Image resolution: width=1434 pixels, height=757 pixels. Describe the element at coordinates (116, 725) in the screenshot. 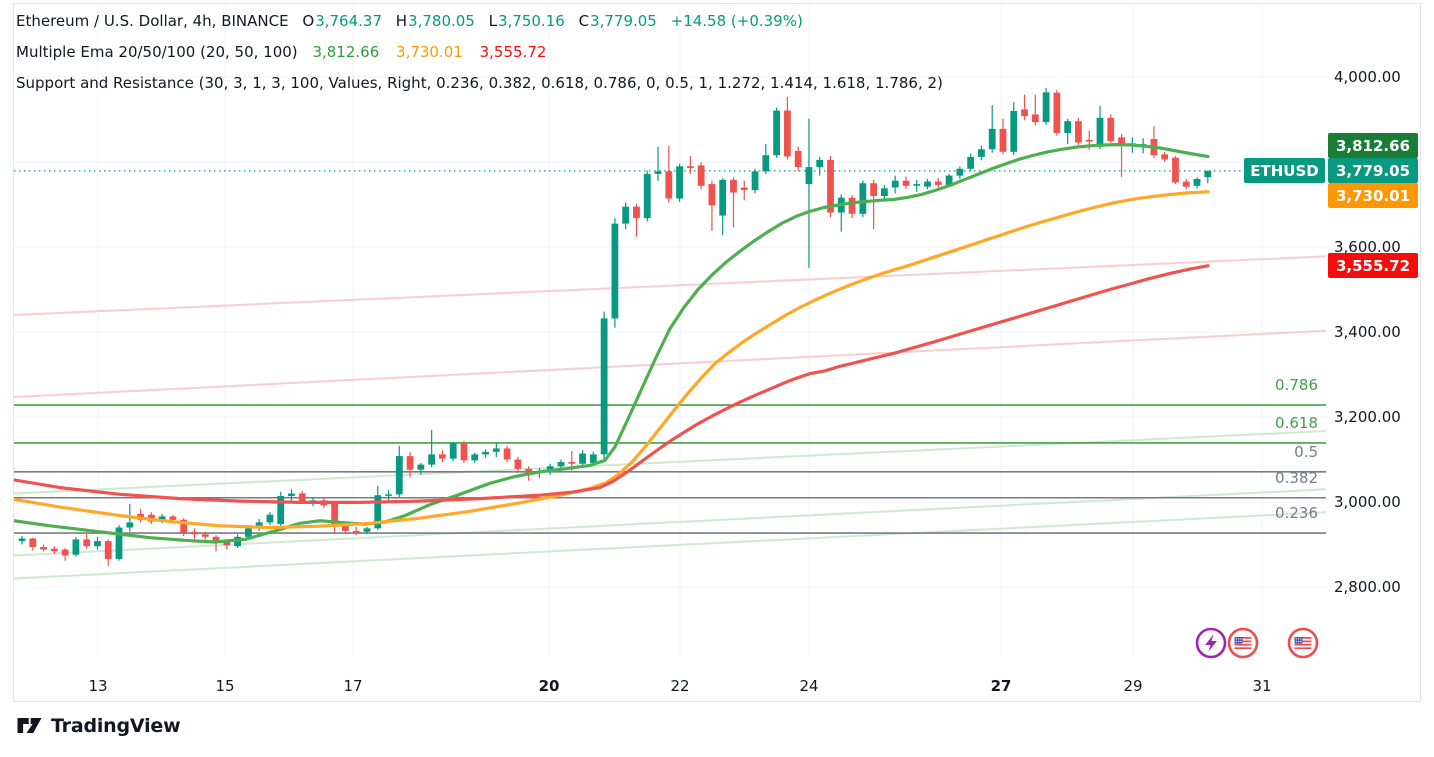

I see `tradingview-logo-text: TradingView` at that location.